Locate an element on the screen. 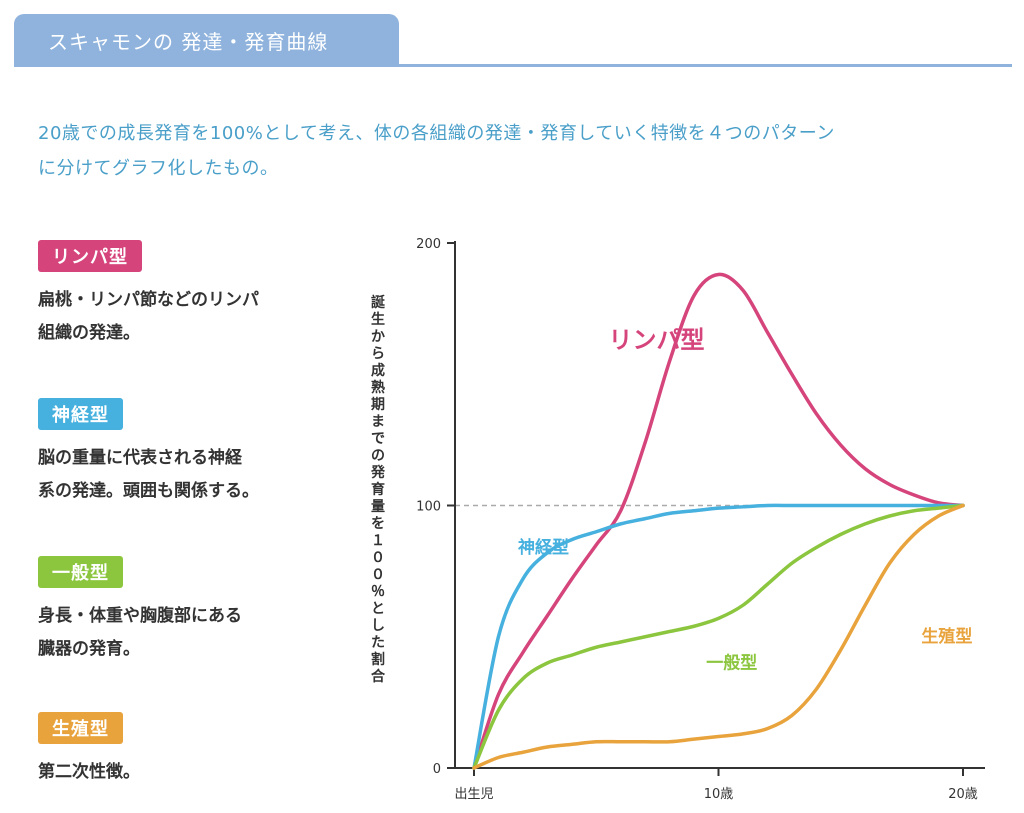 Image resolution: width=1024 pixels, height=813 pixels. legend-item-reproductive: 生殖型 第二次性徴。 is located at coordinates (183, 750).